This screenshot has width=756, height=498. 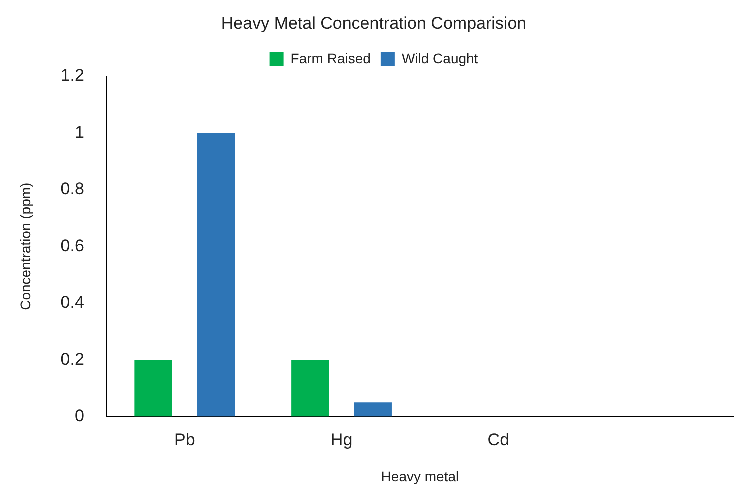 I want to click on y-tick-label: 0.4, so click(x=72, y=302).